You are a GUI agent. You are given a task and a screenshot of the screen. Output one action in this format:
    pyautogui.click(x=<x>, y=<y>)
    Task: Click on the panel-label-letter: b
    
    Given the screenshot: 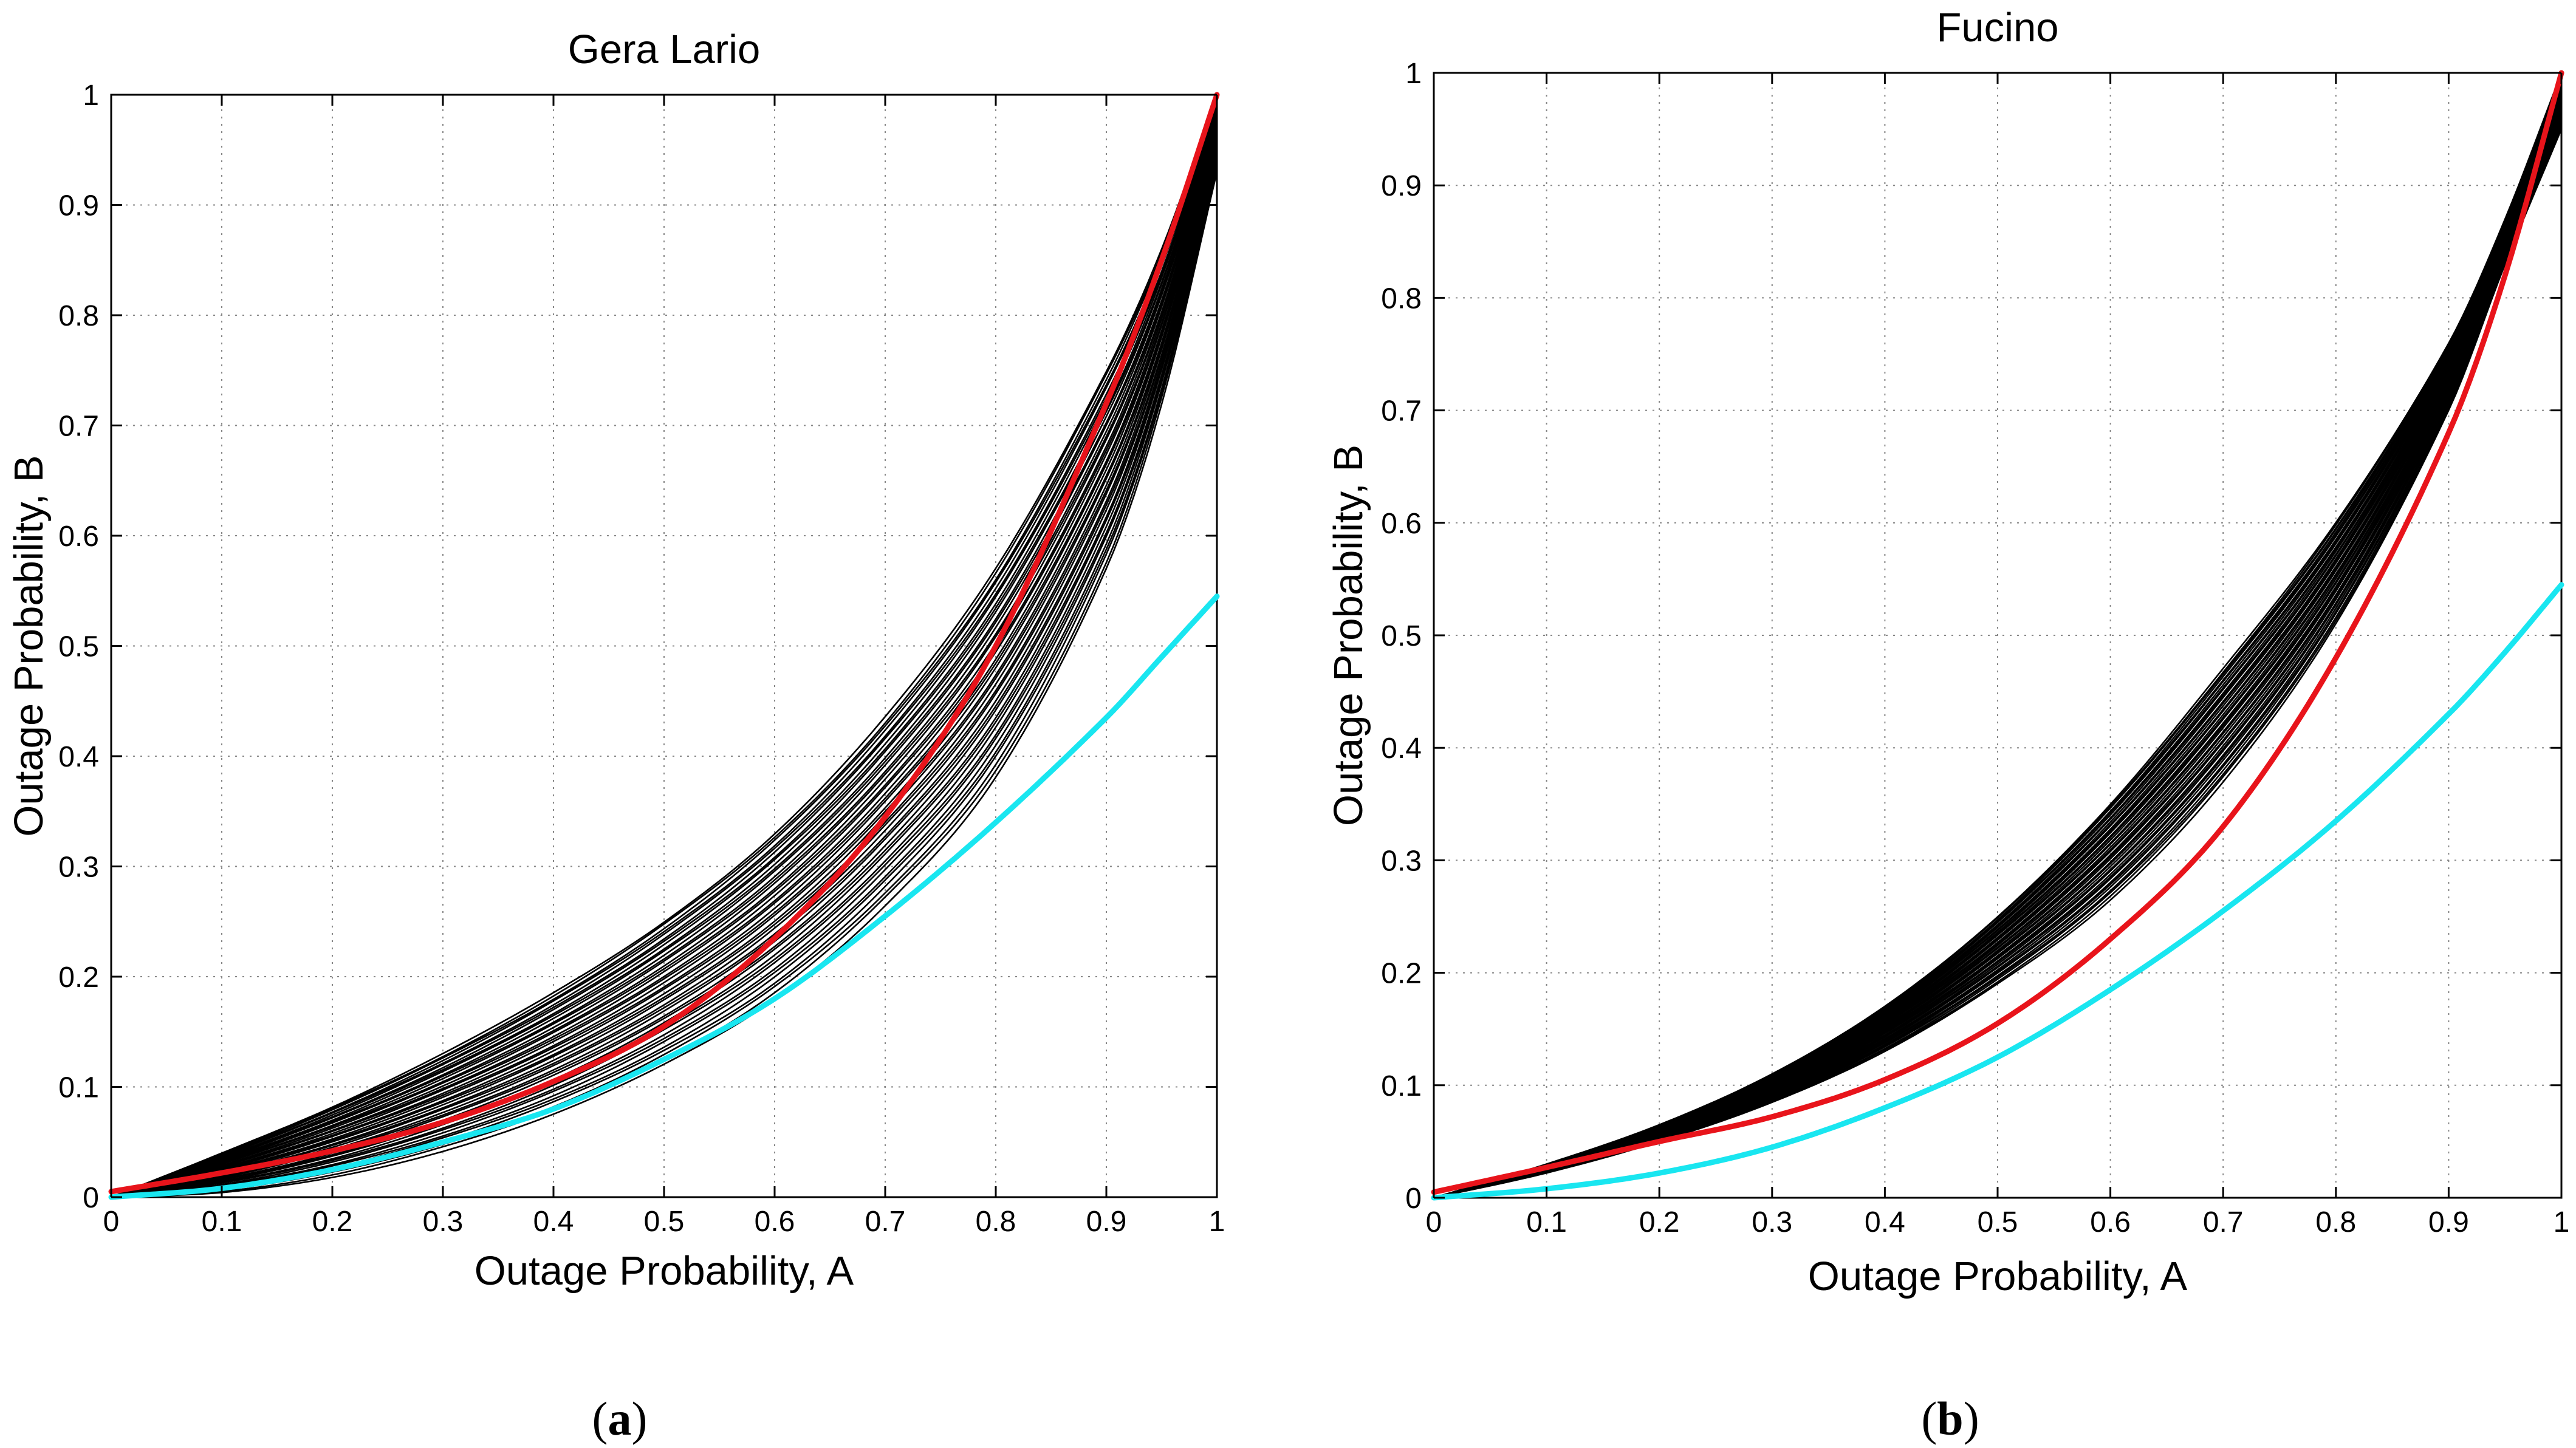 What is the action you would take?
    pyautogui.click(x=1950, y=1418)
    